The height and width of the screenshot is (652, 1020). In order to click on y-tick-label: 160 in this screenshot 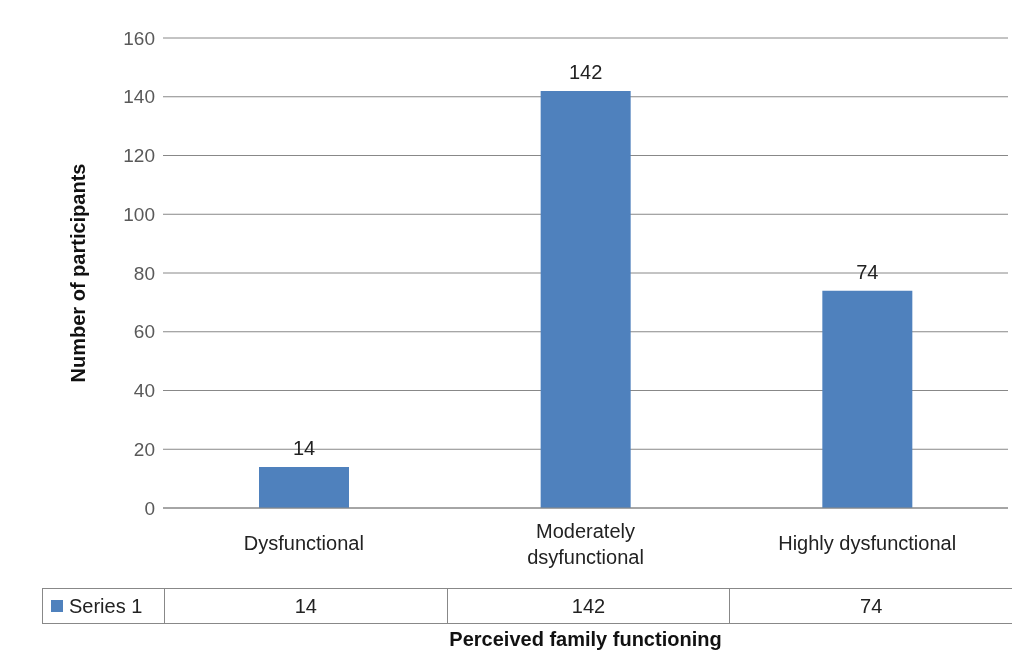, I will do `click(139, 38)`.